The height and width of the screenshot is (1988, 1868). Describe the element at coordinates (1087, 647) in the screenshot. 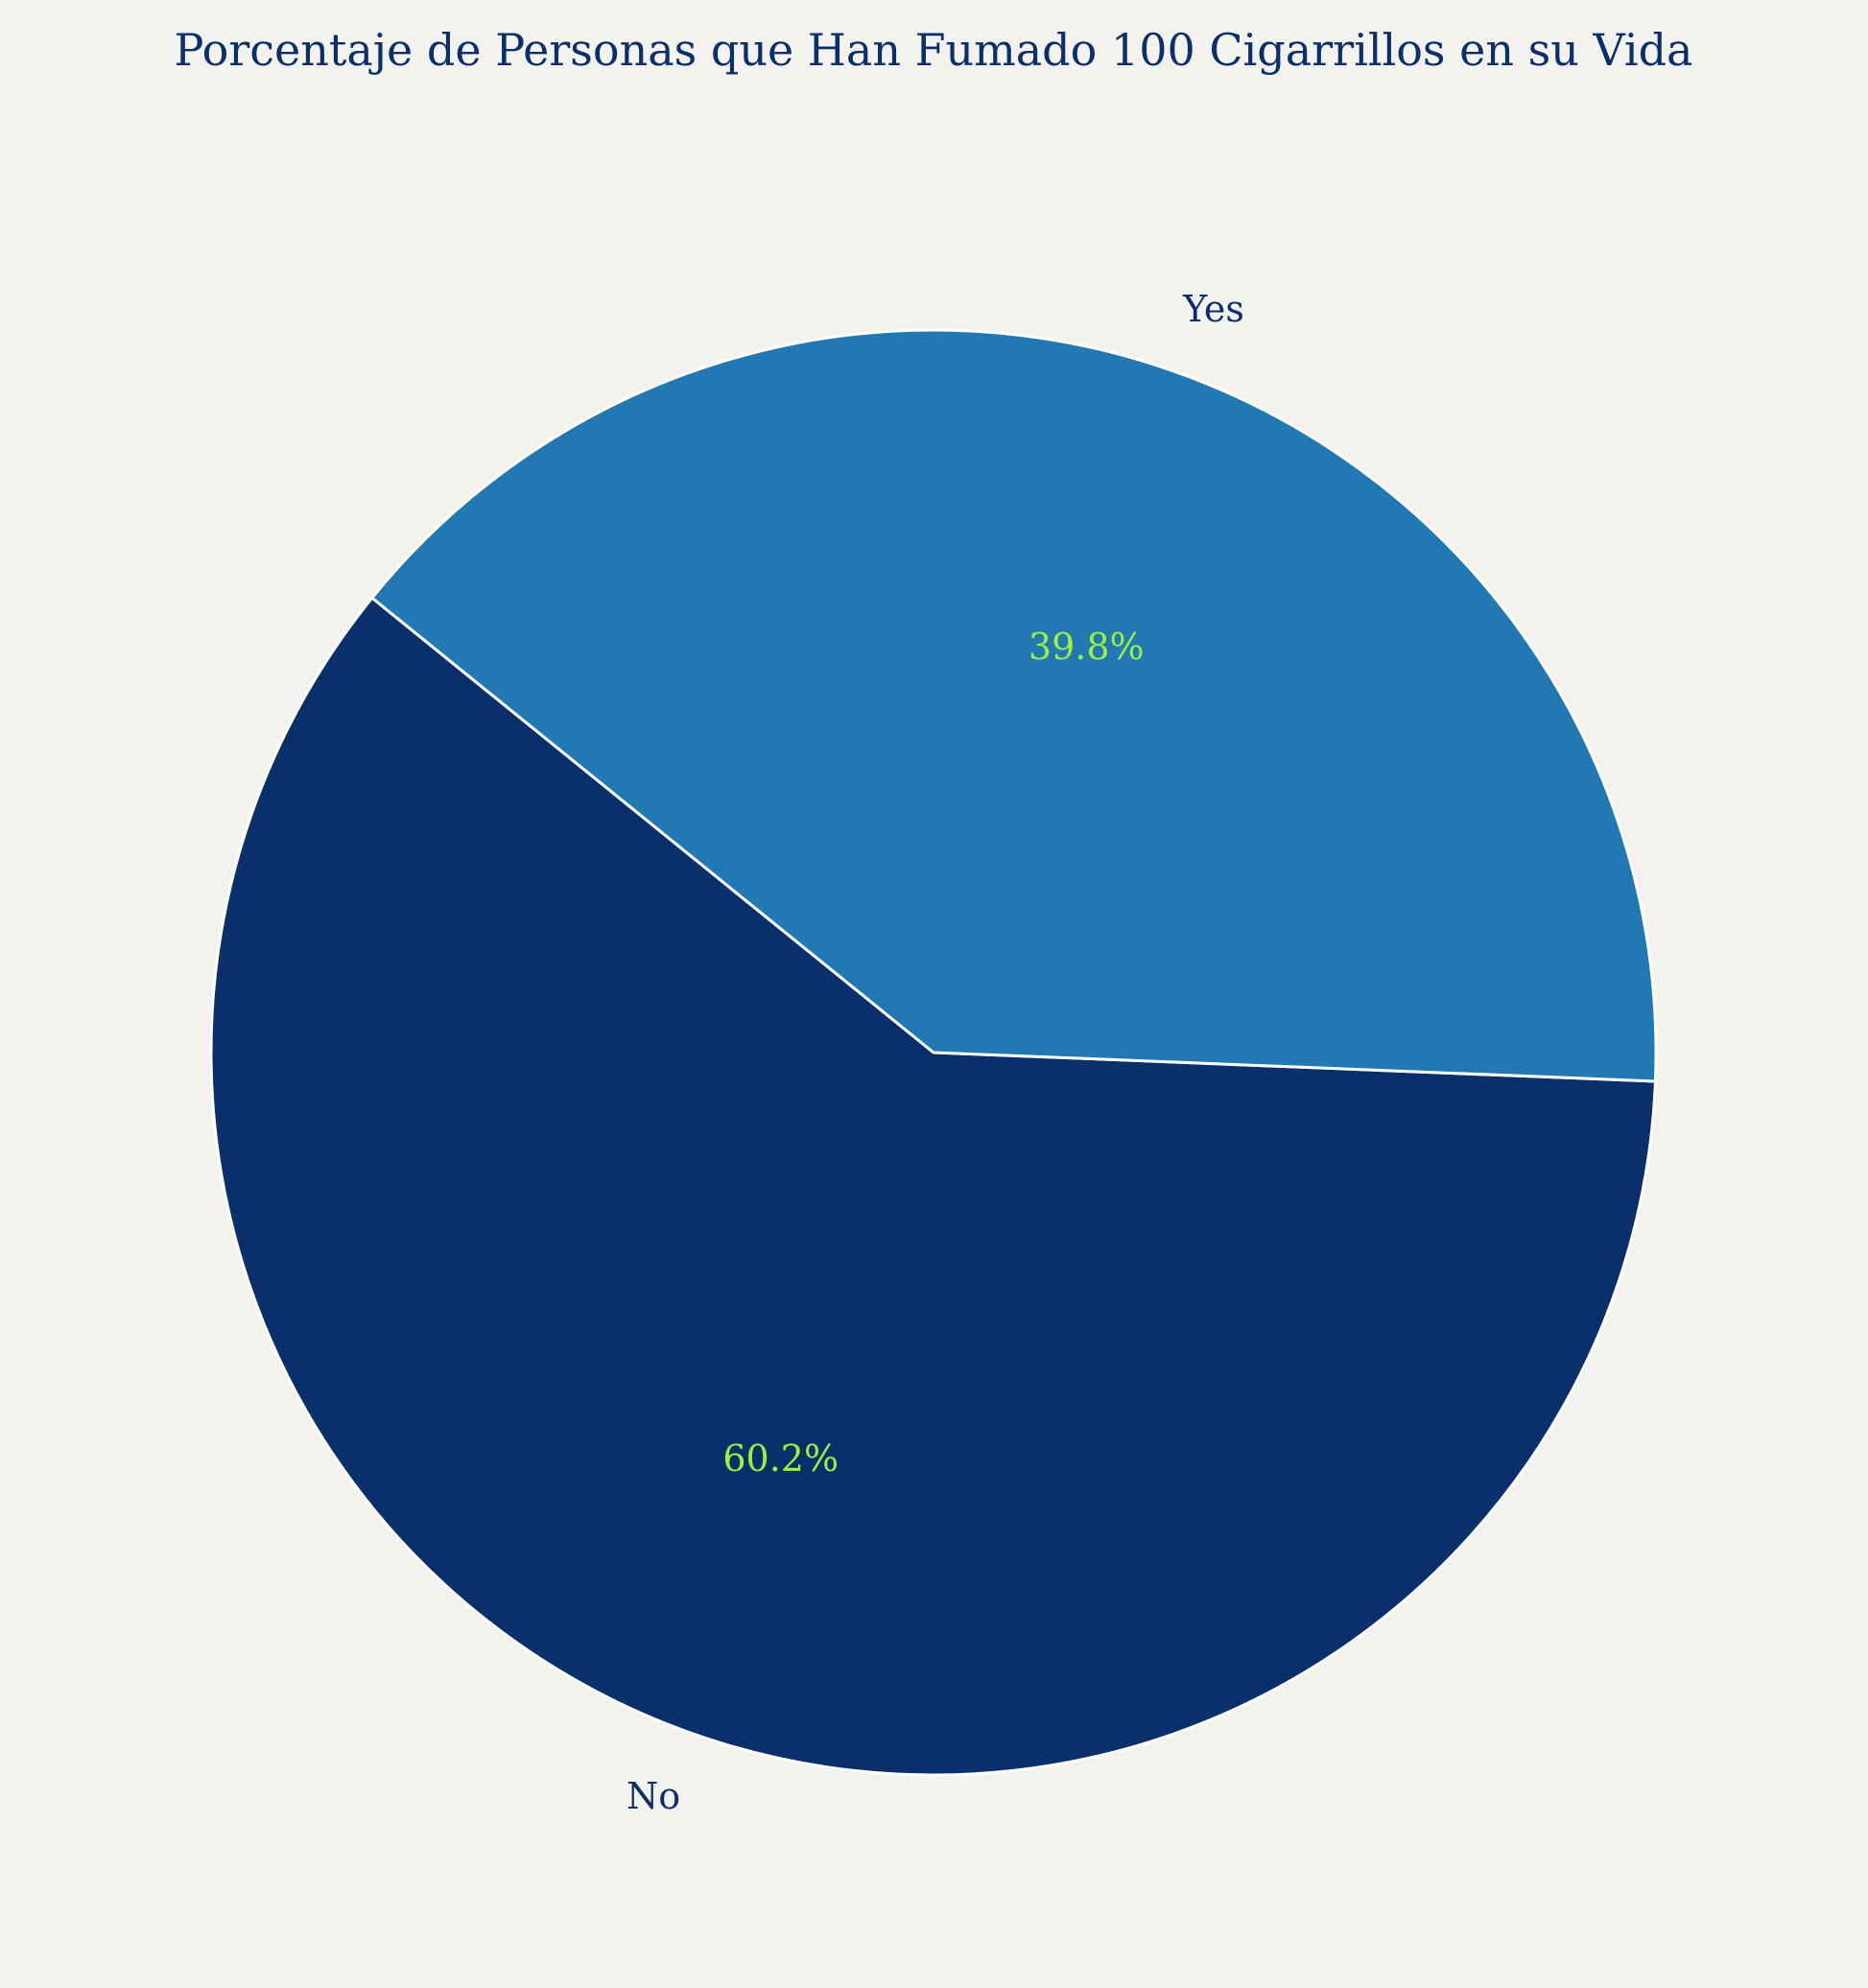

I see `pct-label-yes: 39.8%` at that location.